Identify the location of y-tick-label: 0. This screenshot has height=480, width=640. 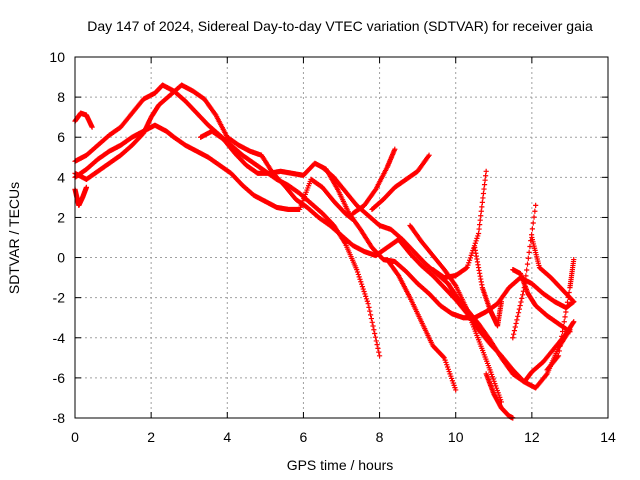
(61, 258).